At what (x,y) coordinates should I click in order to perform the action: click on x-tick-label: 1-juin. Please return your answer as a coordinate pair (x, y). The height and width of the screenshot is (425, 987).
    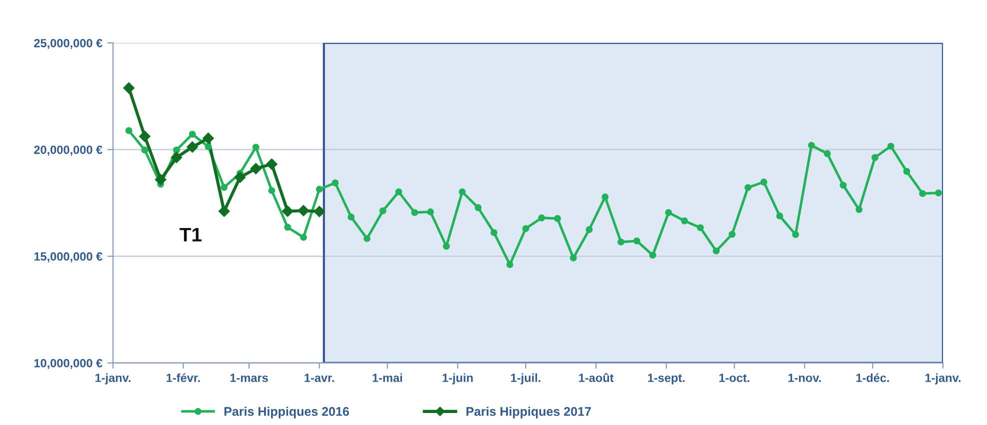
    Looking at the image, I should click on (457, 378).